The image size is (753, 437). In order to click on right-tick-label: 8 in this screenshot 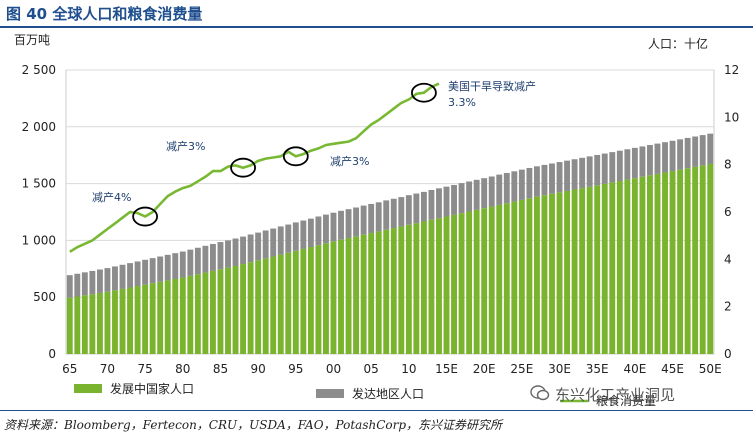, I will do `click(728, 165)`.